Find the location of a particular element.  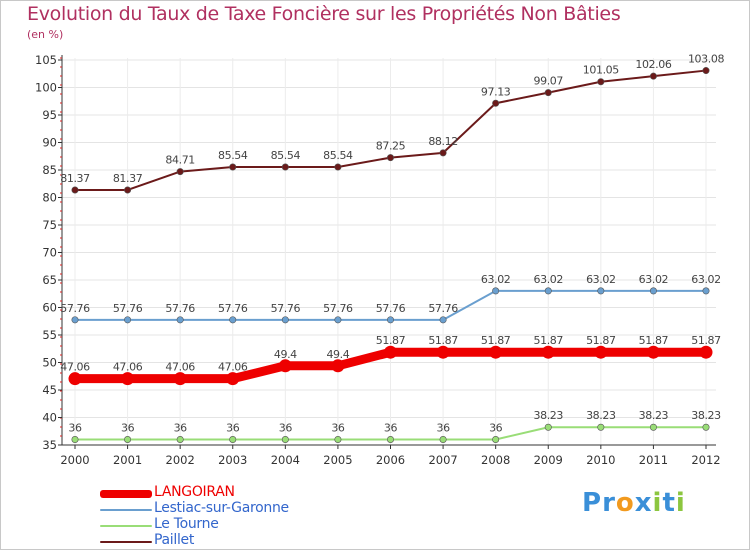

x-tick-label: 2012 is located at coordinates (705, 460).